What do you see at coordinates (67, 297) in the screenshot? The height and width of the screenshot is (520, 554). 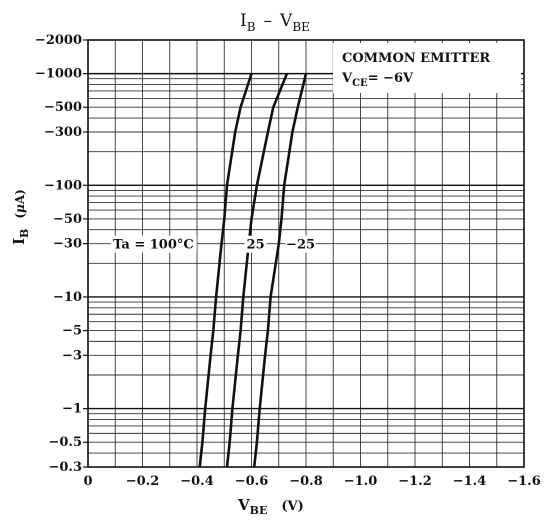 I see `y-tick-label: −10` at bounding box center [67, 297].